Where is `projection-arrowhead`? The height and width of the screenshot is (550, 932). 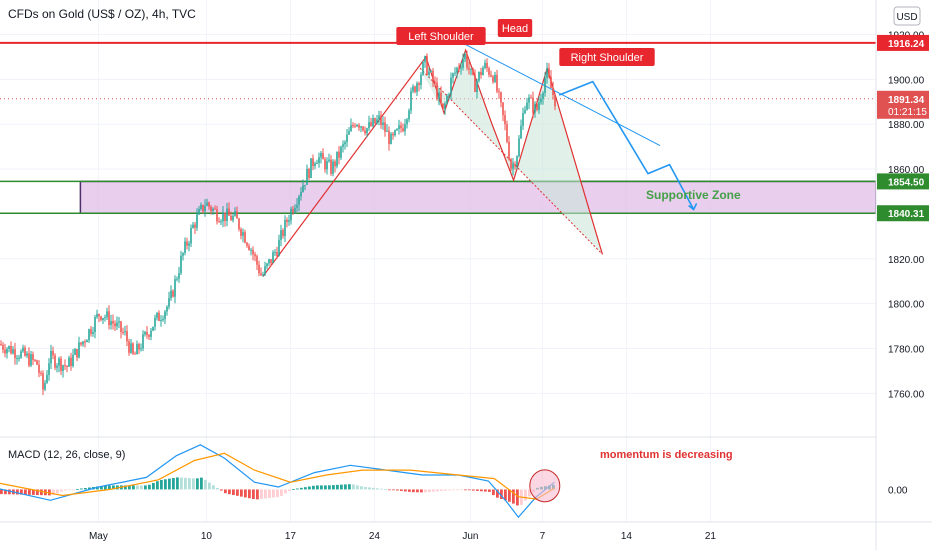
projection-arrowhead is located at coordinates (693, 207).